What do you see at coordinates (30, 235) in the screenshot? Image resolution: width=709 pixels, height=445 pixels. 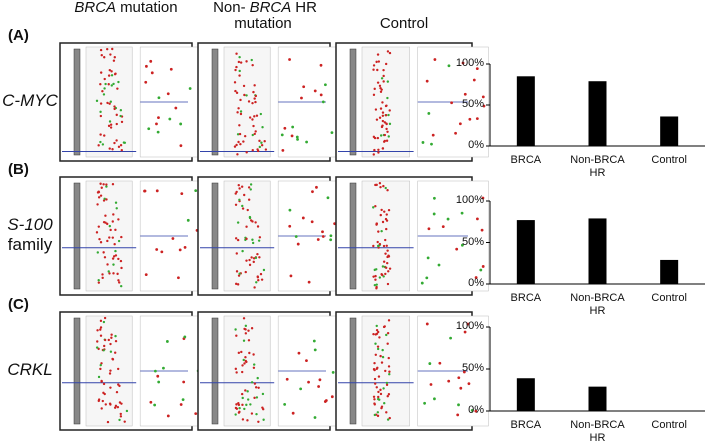 I see `row-gene: S-100 family` at bounding box center [30, 235].